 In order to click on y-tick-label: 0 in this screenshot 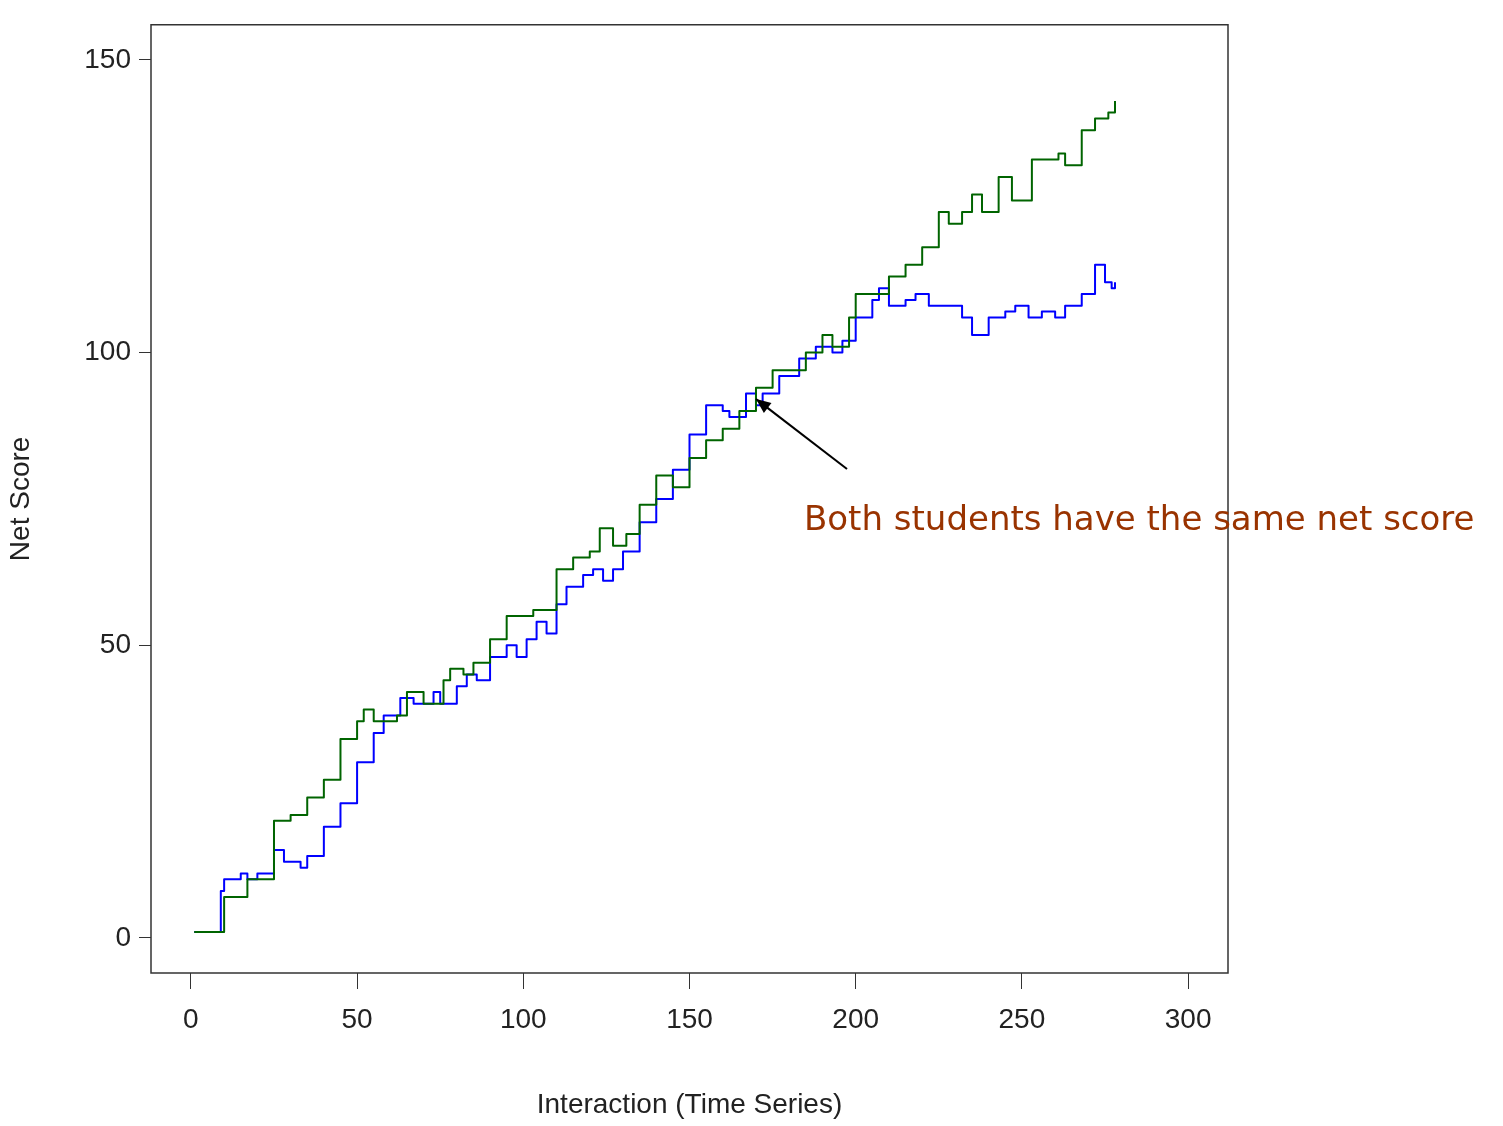, I will do `click(123, 936)`.